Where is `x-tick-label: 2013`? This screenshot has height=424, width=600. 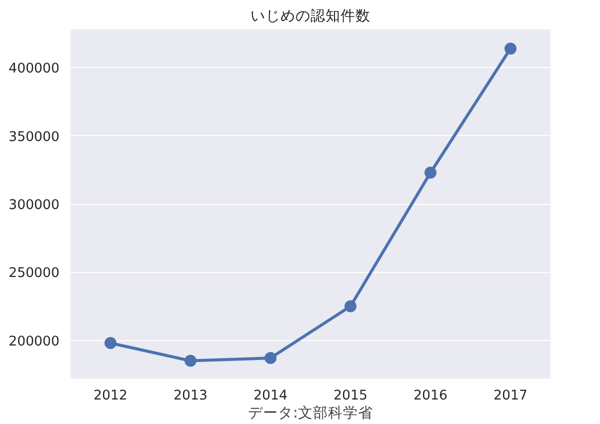
x-tick-label: 2013 is located at coordinates (191, 396).